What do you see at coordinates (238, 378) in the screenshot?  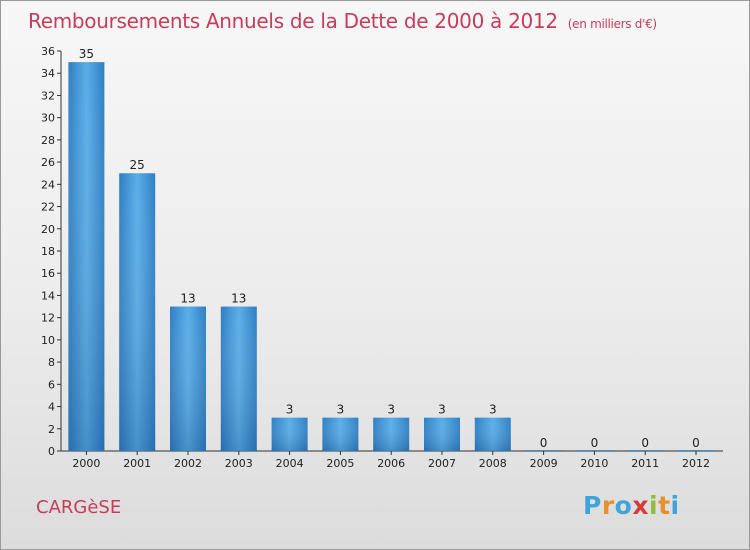 I see `bar-shade-2003` at bounding box center [238, 378].